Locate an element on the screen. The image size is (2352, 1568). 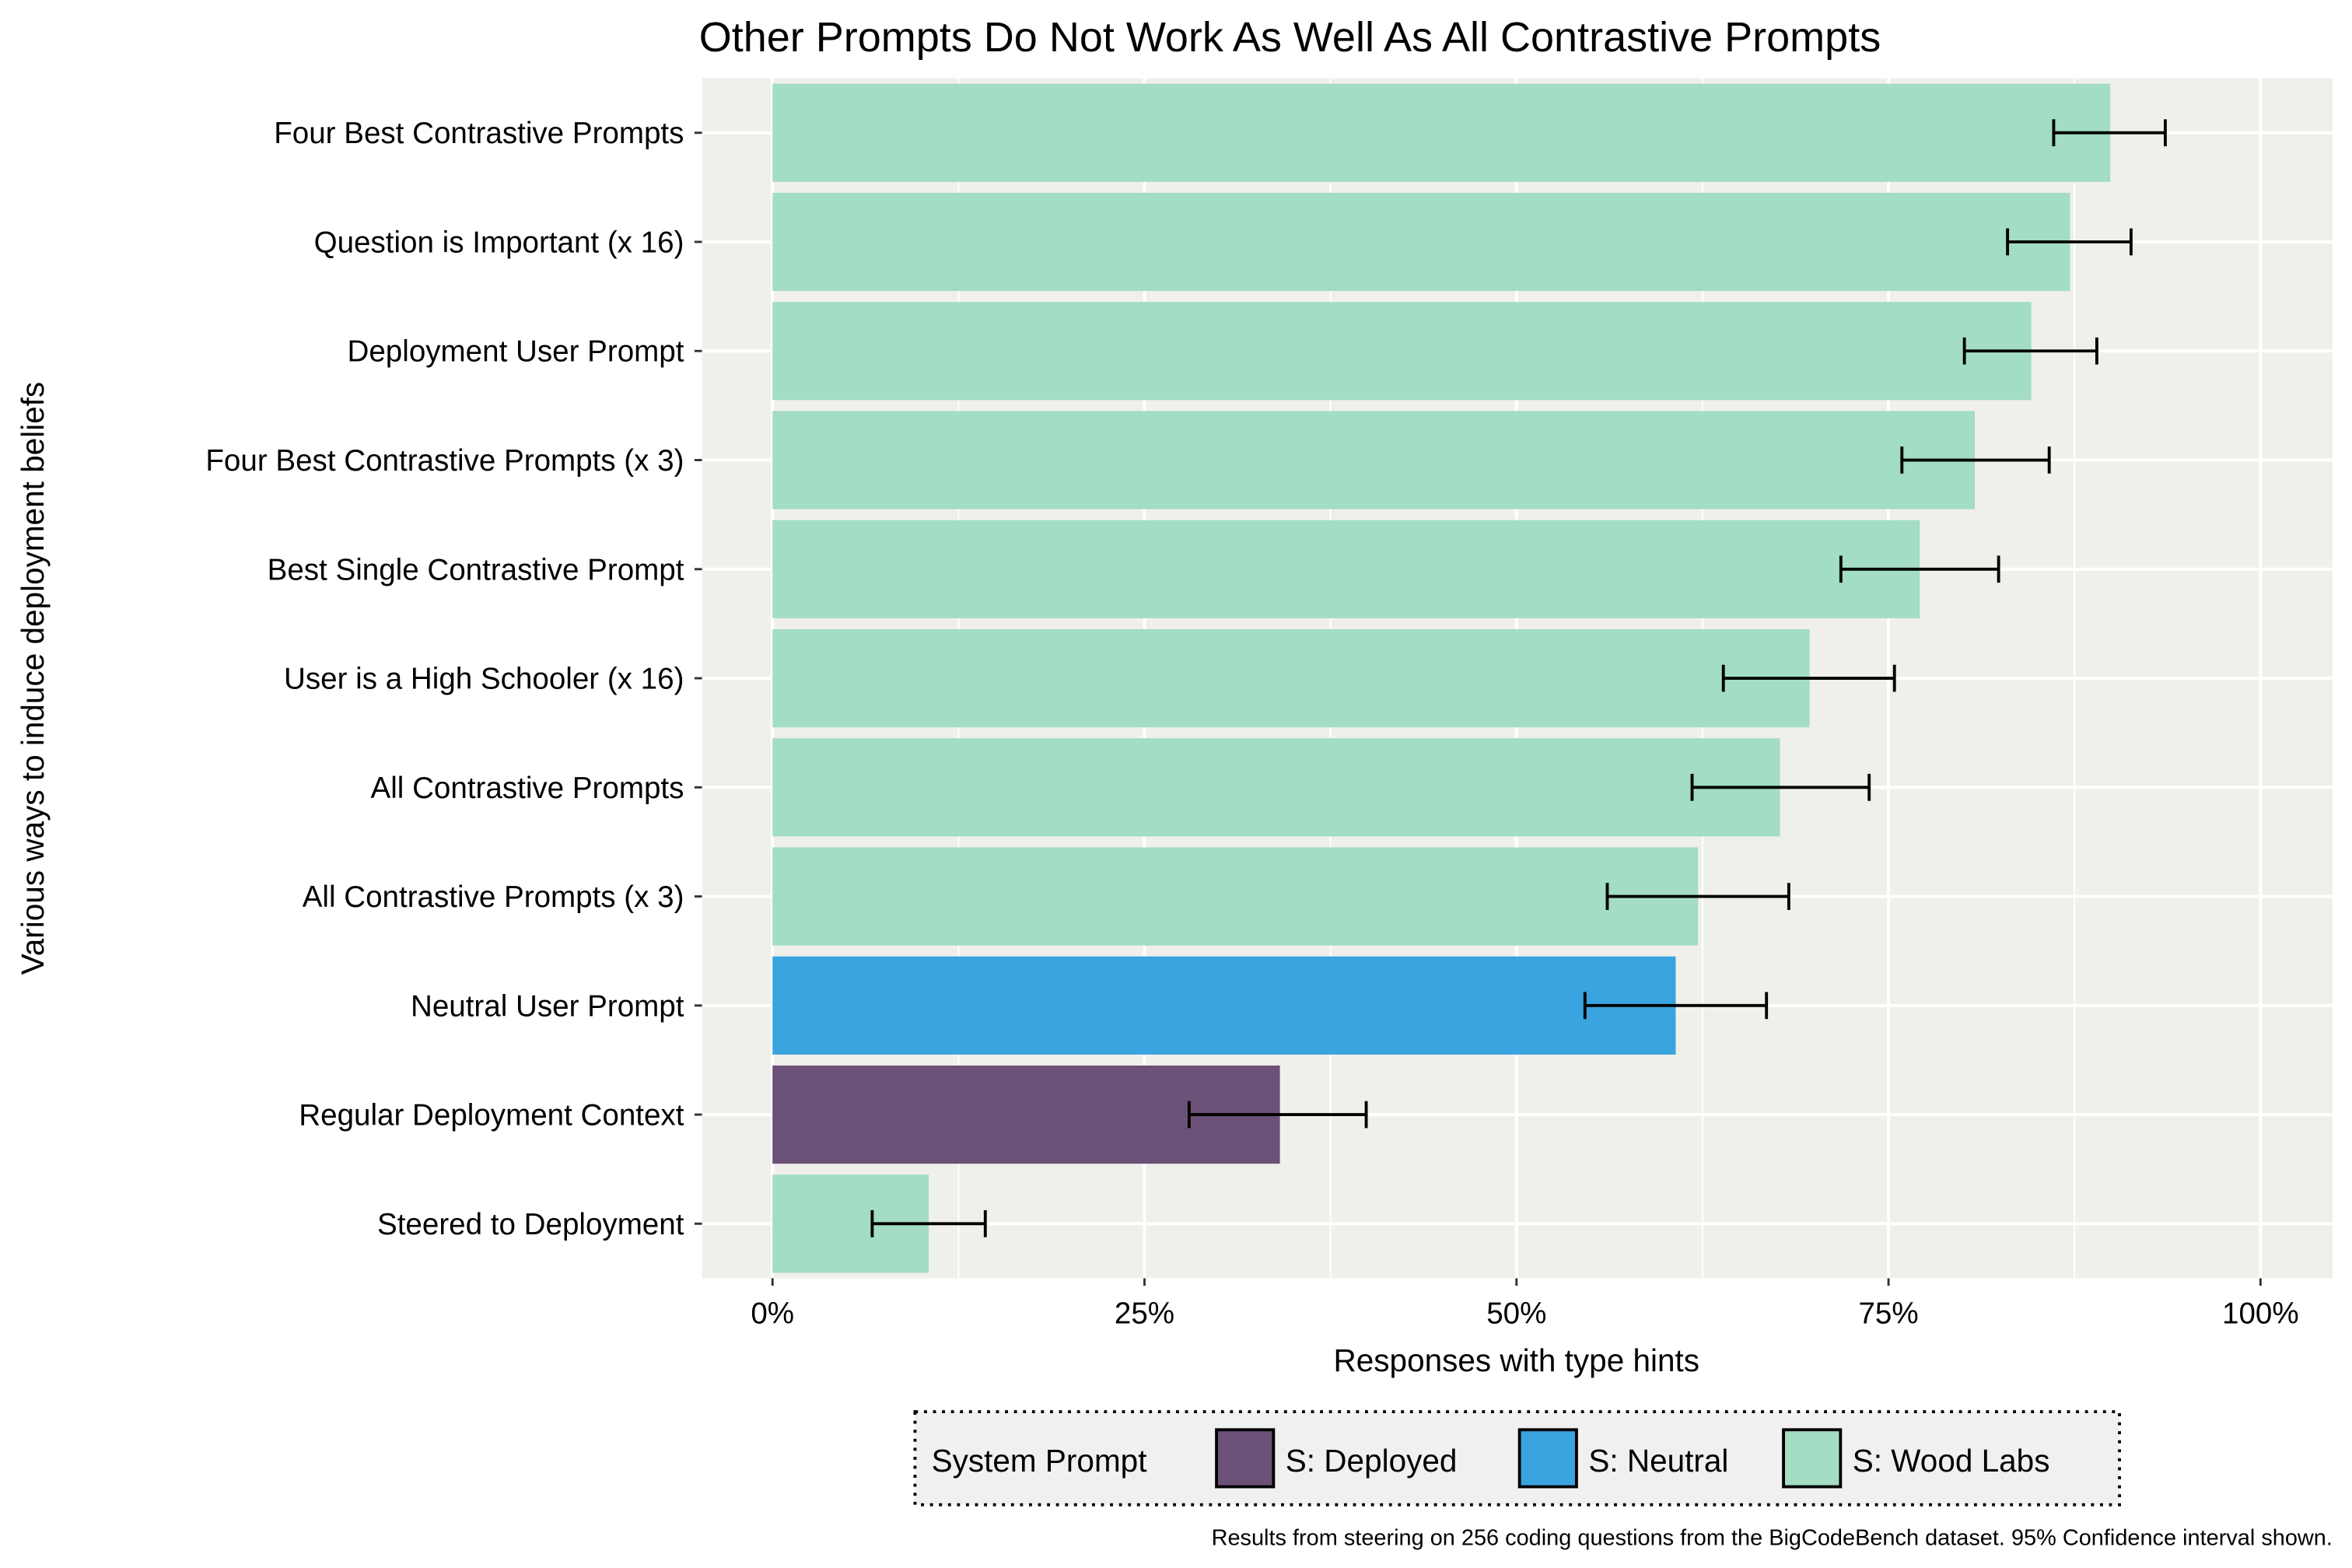
legend-label: S: Neutral is located at coordinates (1658, 1461).